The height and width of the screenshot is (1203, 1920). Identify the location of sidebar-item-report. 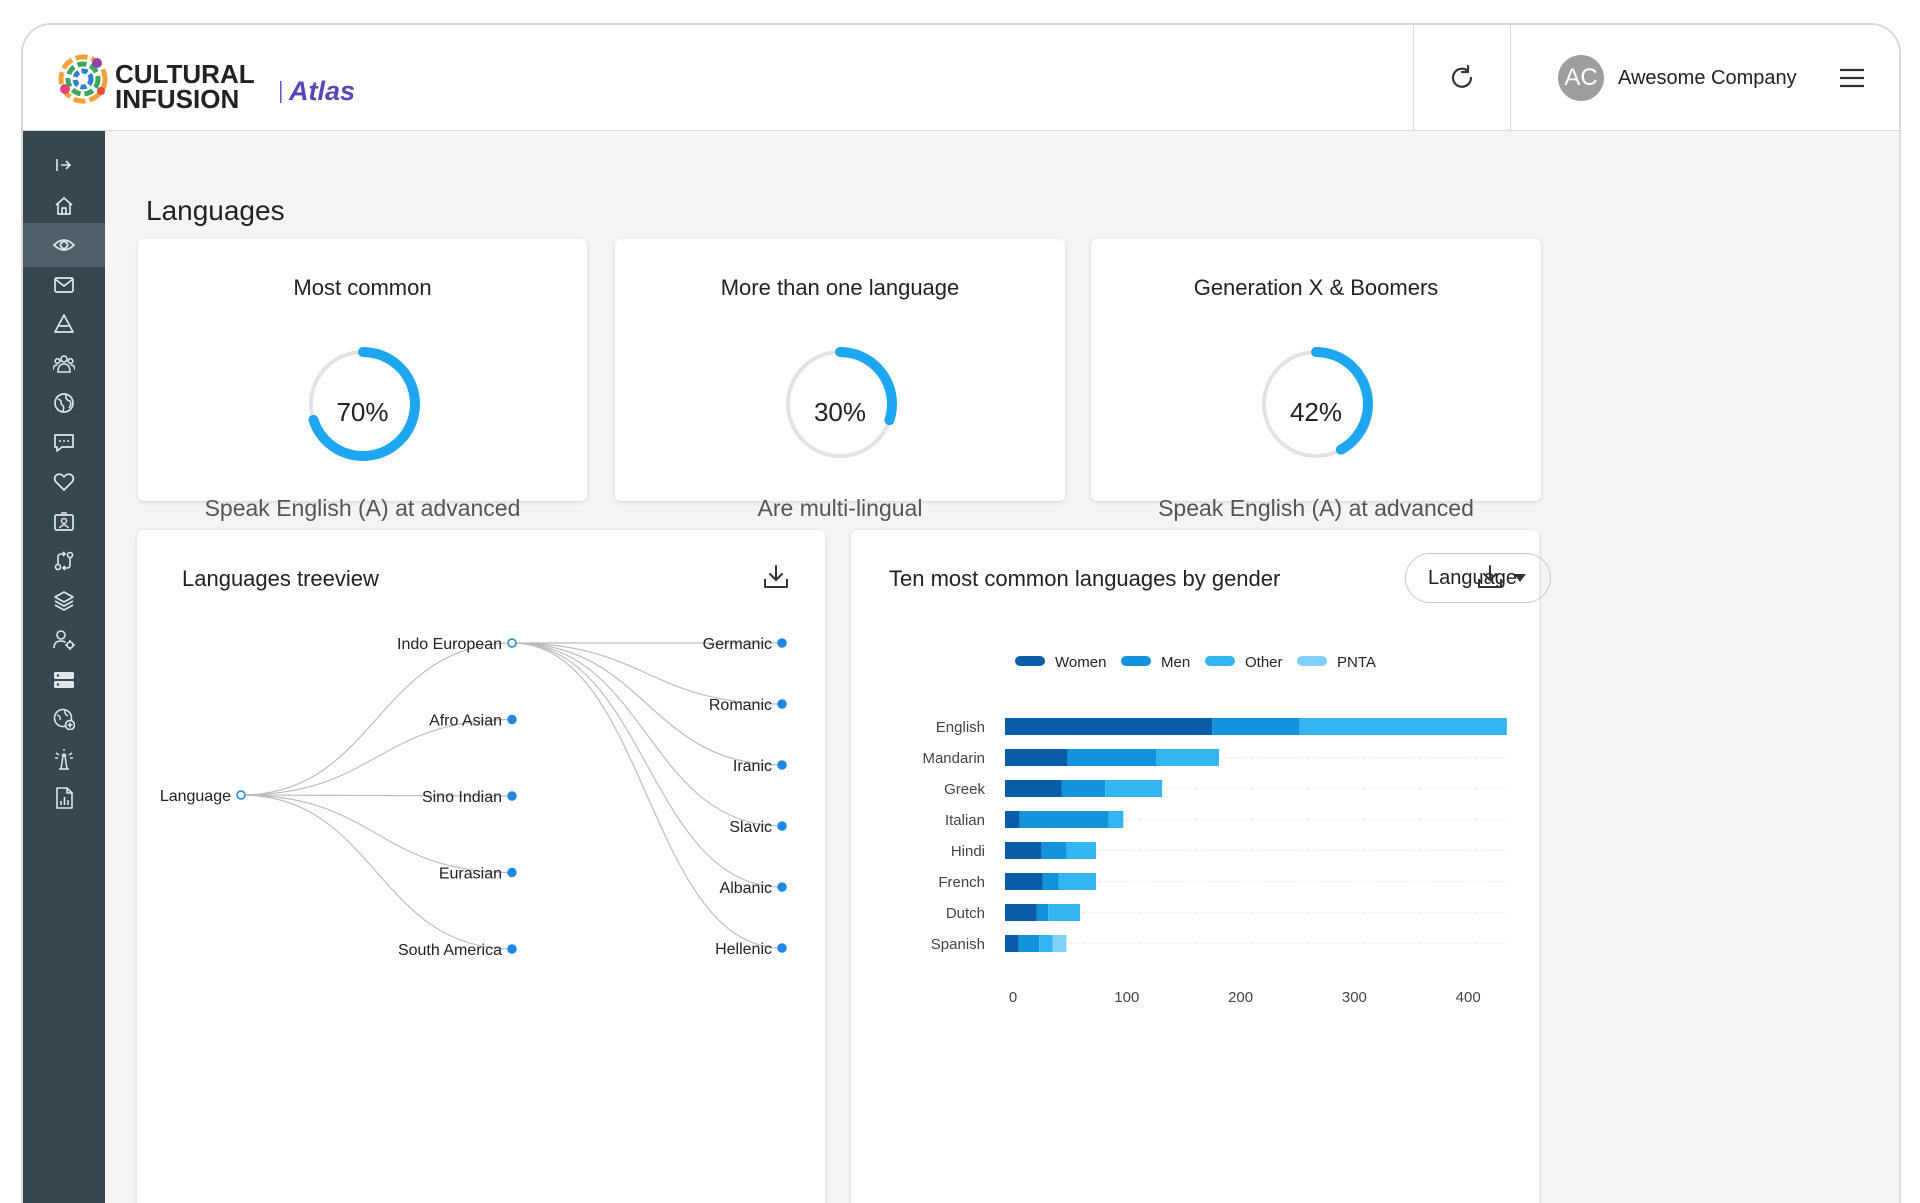
(64, 798).